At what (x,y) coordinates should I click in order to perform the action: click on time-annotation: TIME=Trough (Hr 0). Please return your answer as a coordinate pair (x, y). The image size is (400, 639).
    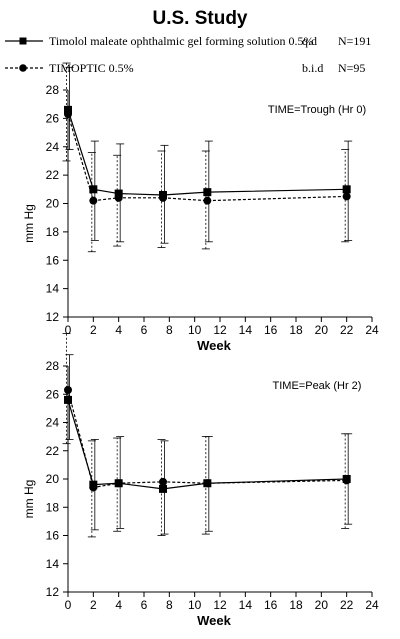
    Looking at the image, I should click on (317, 110).